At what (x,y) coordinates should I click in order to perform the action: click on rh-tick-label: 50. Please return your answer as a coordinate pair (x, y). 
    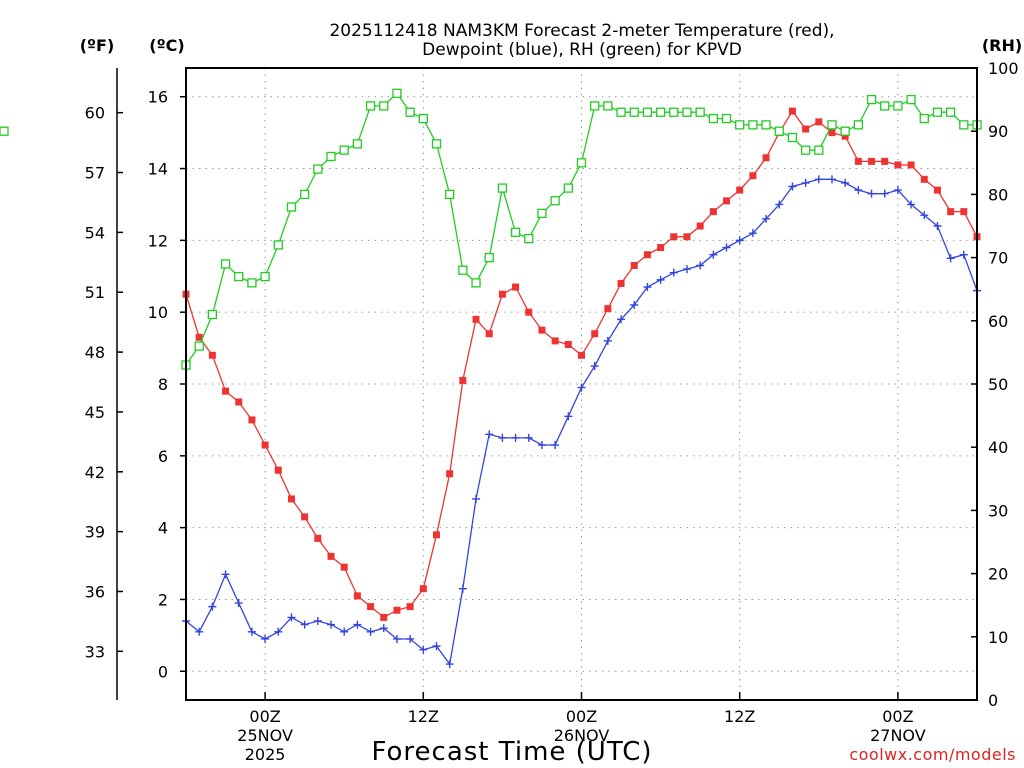
    Looking at the image, I should click on (998, 384).